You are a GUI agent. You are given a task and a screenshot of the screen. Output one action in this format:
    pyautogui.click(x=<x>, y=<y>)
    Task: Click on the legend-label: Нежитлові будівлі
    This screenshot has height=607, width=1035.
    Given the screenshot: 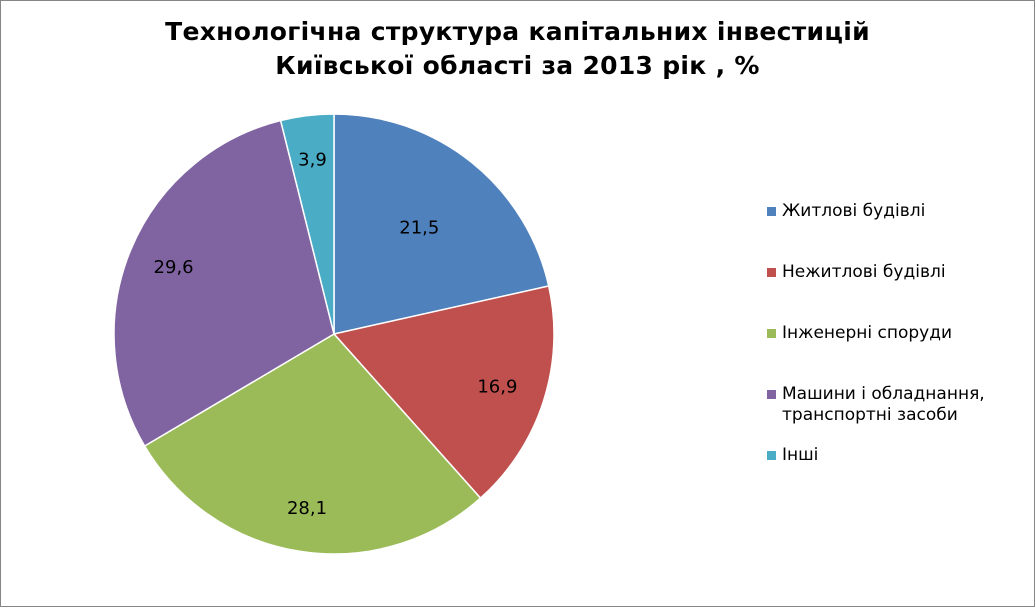 What is the action you would take?
    pyautogui.click(x=864, y=272)
    